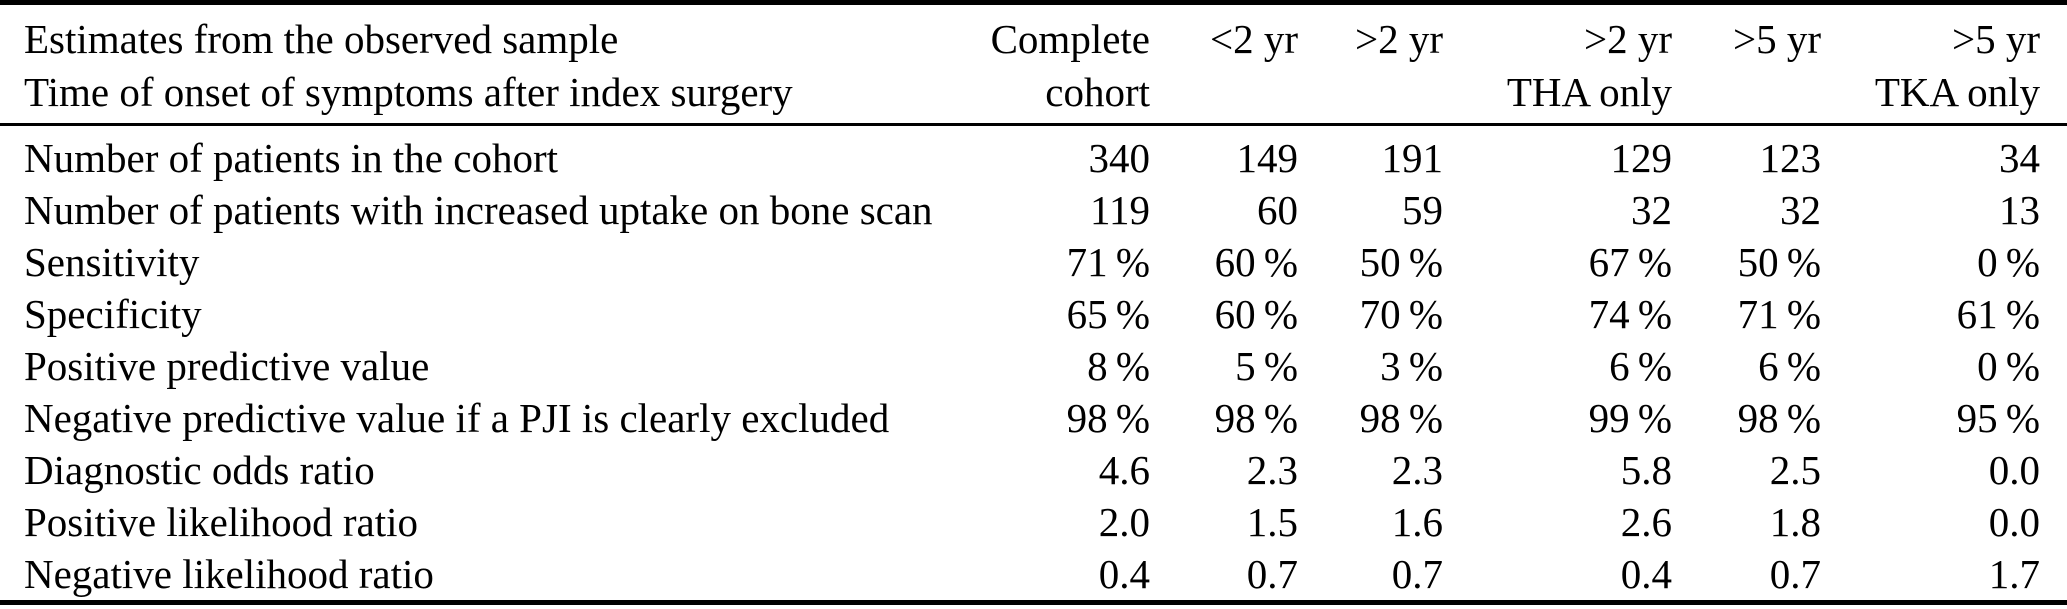  Describe the element at coordinates (1957, 92) in the screenshot. I see `header-line: TKA only` at that location.